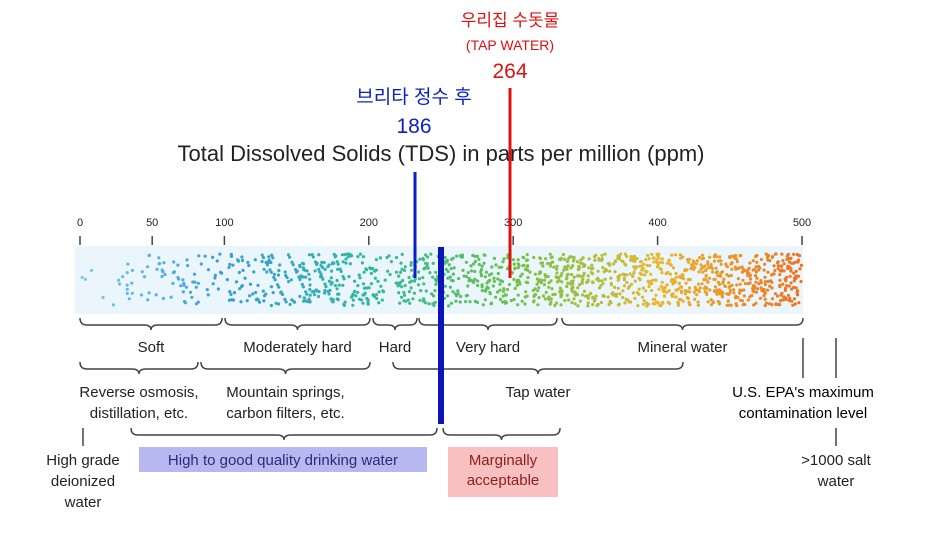  I want to click on tick-label: 100, so click(224, 223).